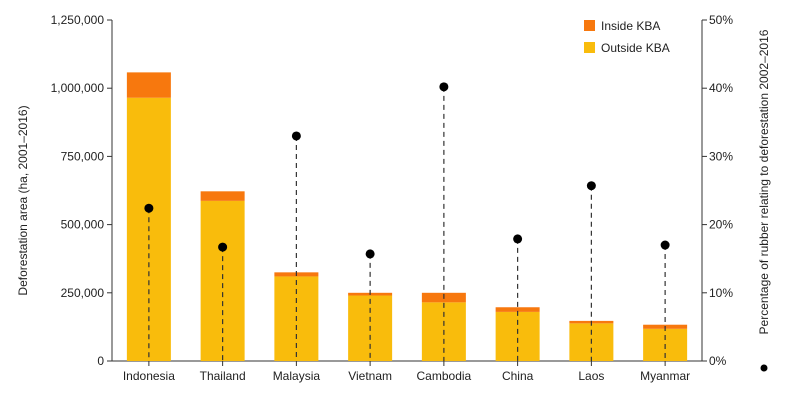 The height and width of the screenshot is (400, 800). What do you see at coordinates (83, 156) in the screenshot?
I see `y-tick-label: 750,000` at bounding box center [83, 156].